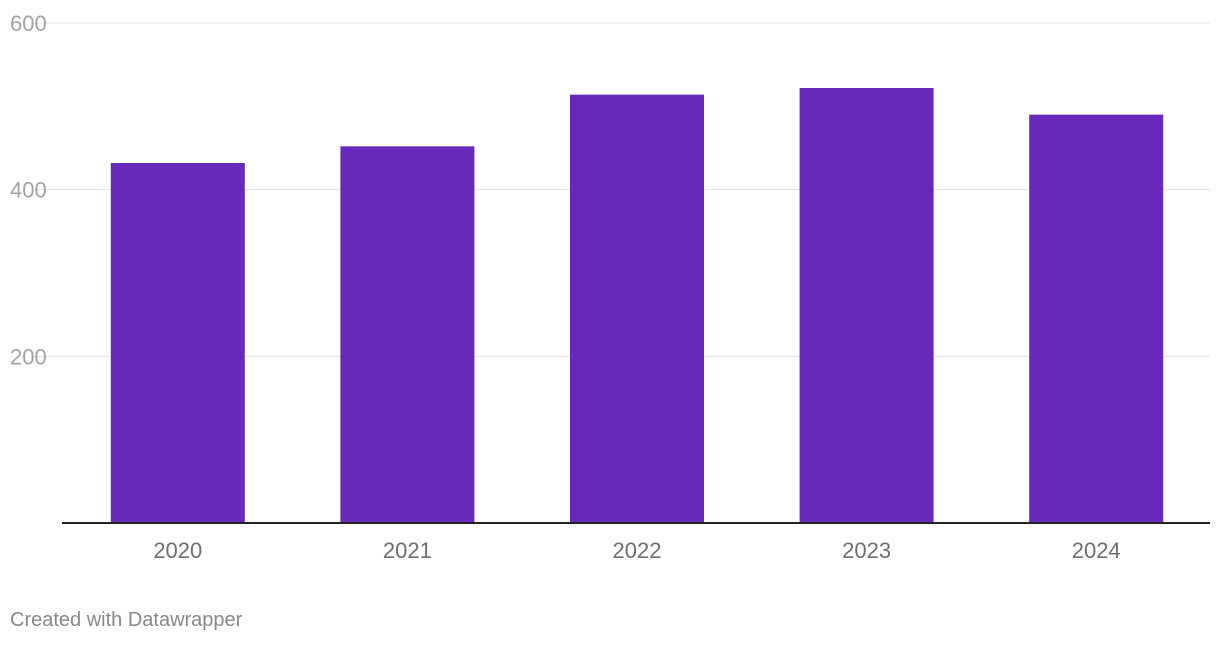 The image size is (1220, 646). I want to click on bar-2022, so click(637, 309).